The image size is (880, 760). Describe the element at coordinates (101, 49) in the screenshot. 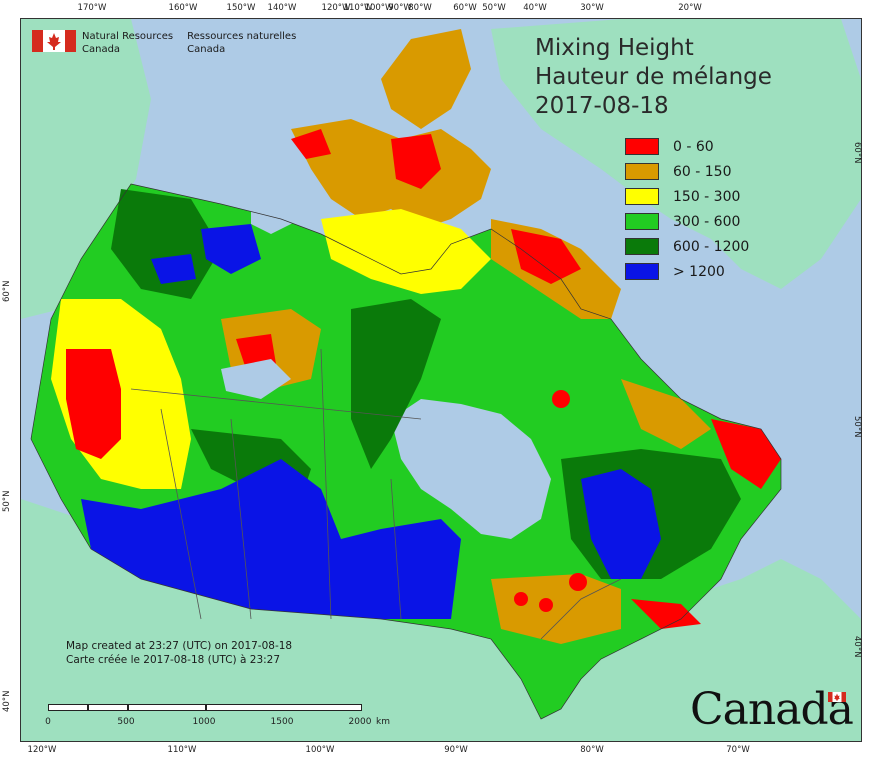

I see `agency-en-line2: Canada` at that location.